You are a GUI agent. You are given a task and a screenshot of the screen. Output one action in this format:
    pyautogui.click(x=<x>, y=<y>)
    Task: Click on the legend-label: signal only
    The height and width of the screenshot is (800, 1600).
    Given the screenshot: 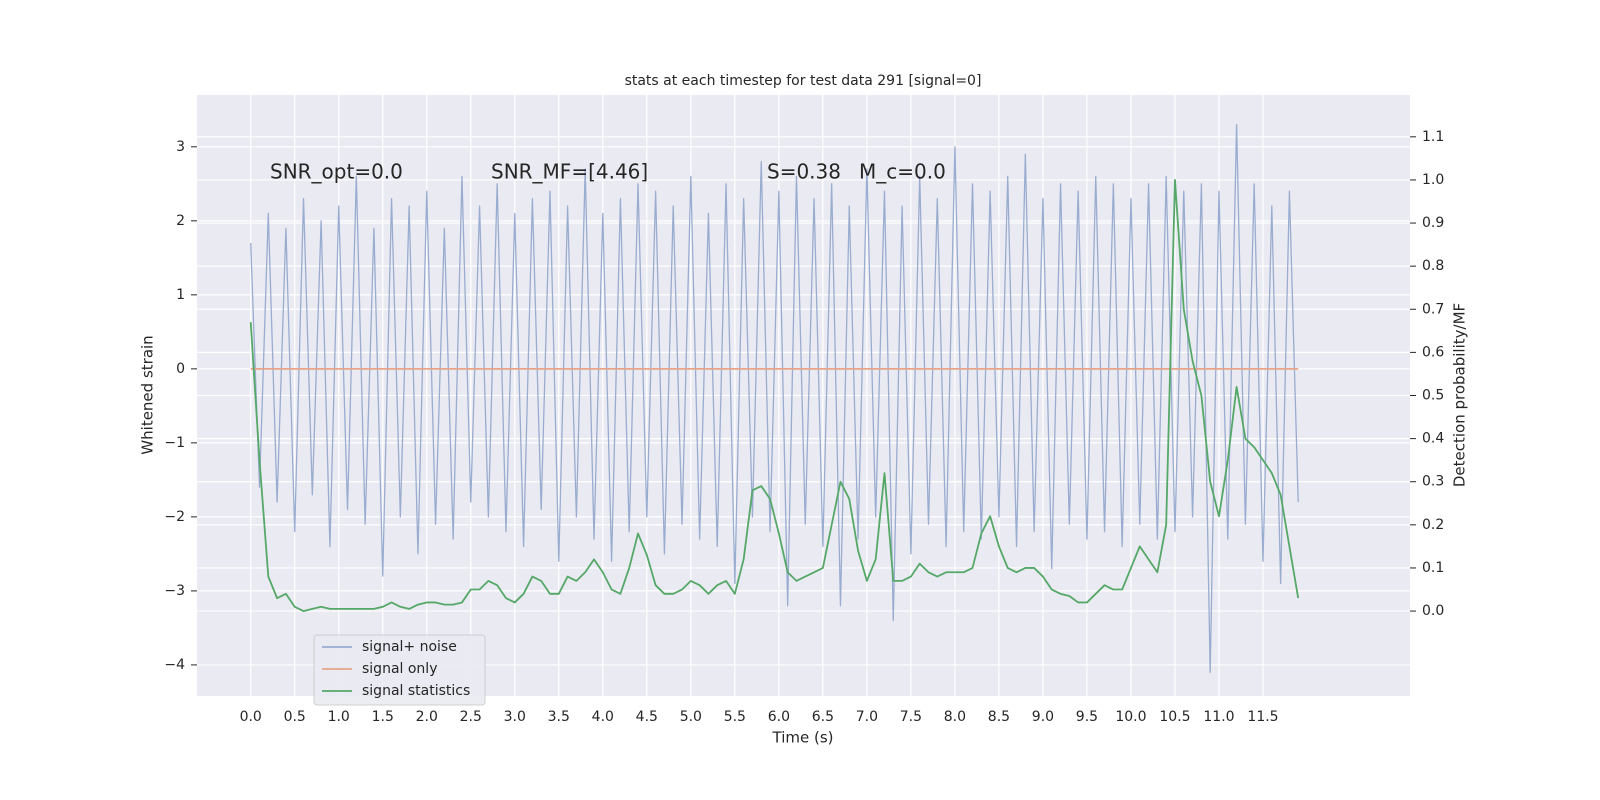 What is the action you would take?
    pyautogui.click(x=399, y=669)
    